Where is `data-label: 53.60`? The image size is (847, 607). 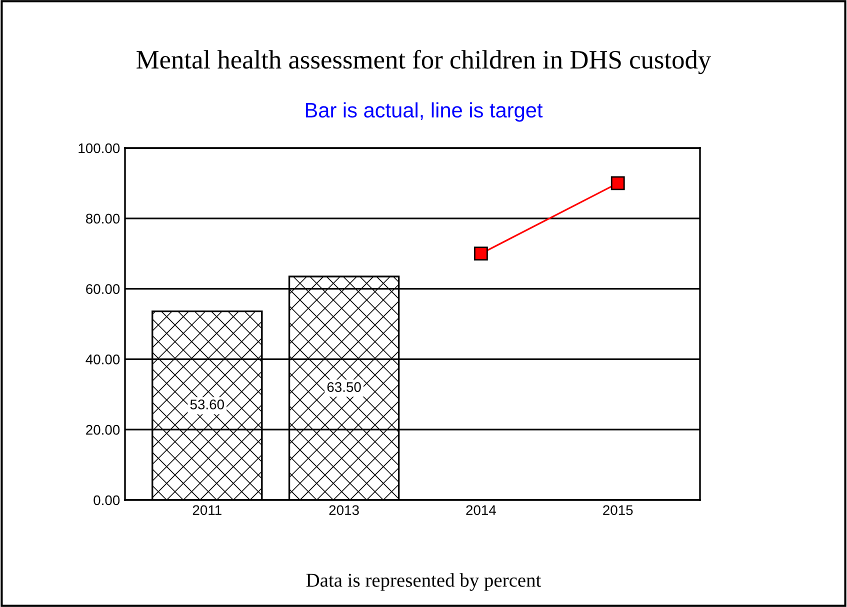 data-label: 53.60 is located at coordinates (207, 405).